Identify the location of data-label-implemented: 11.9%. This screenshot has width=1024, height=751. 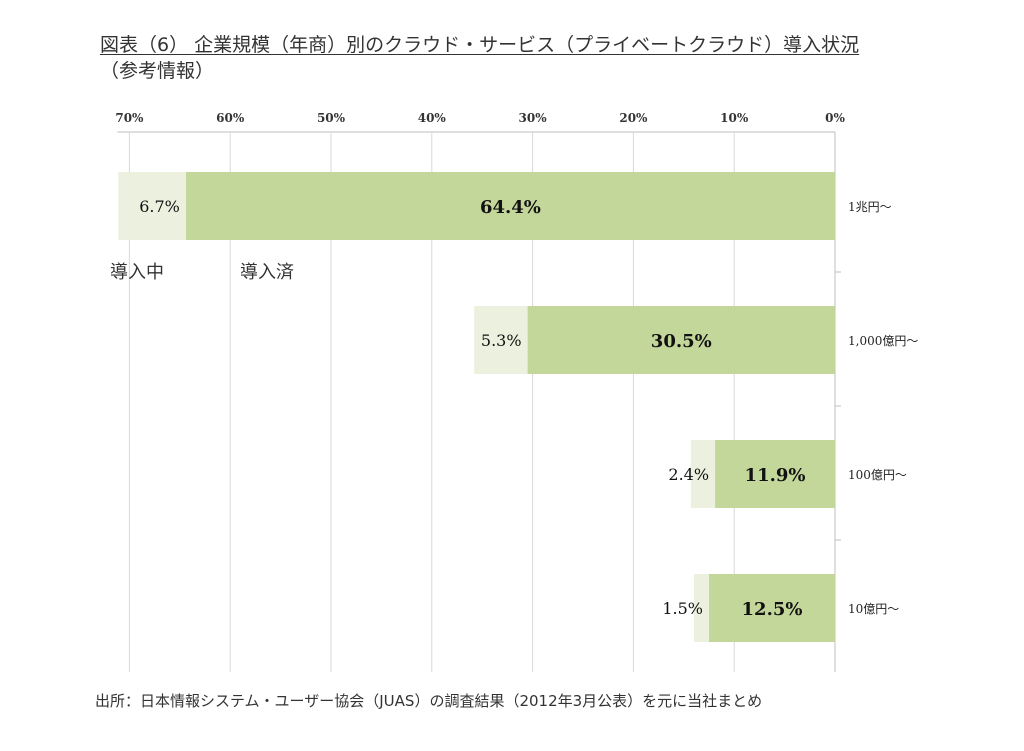
(775, 475).